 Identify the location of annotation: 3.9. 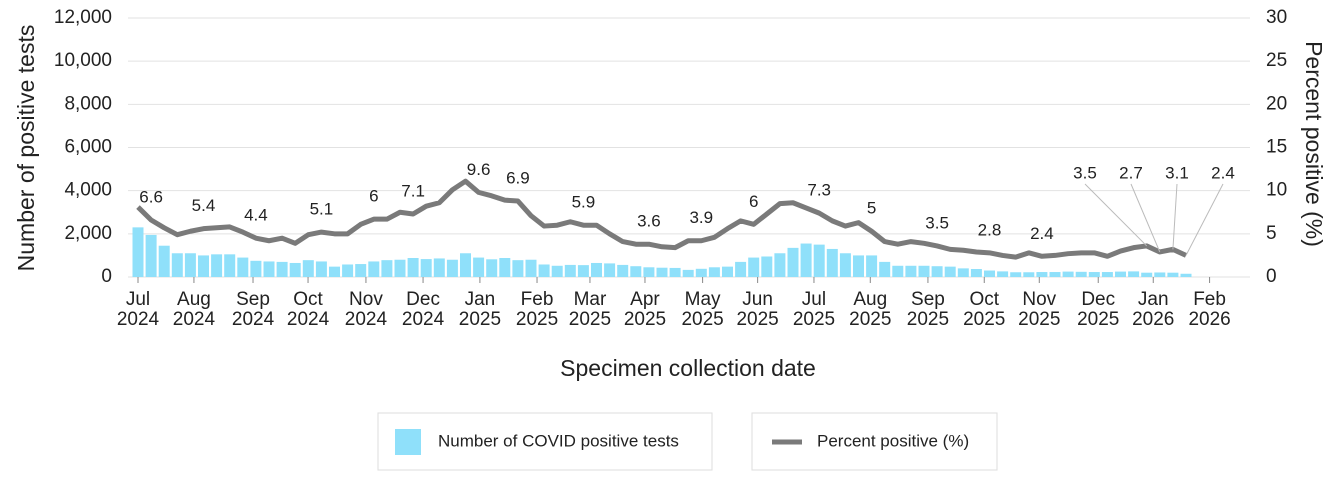
(701, 217).